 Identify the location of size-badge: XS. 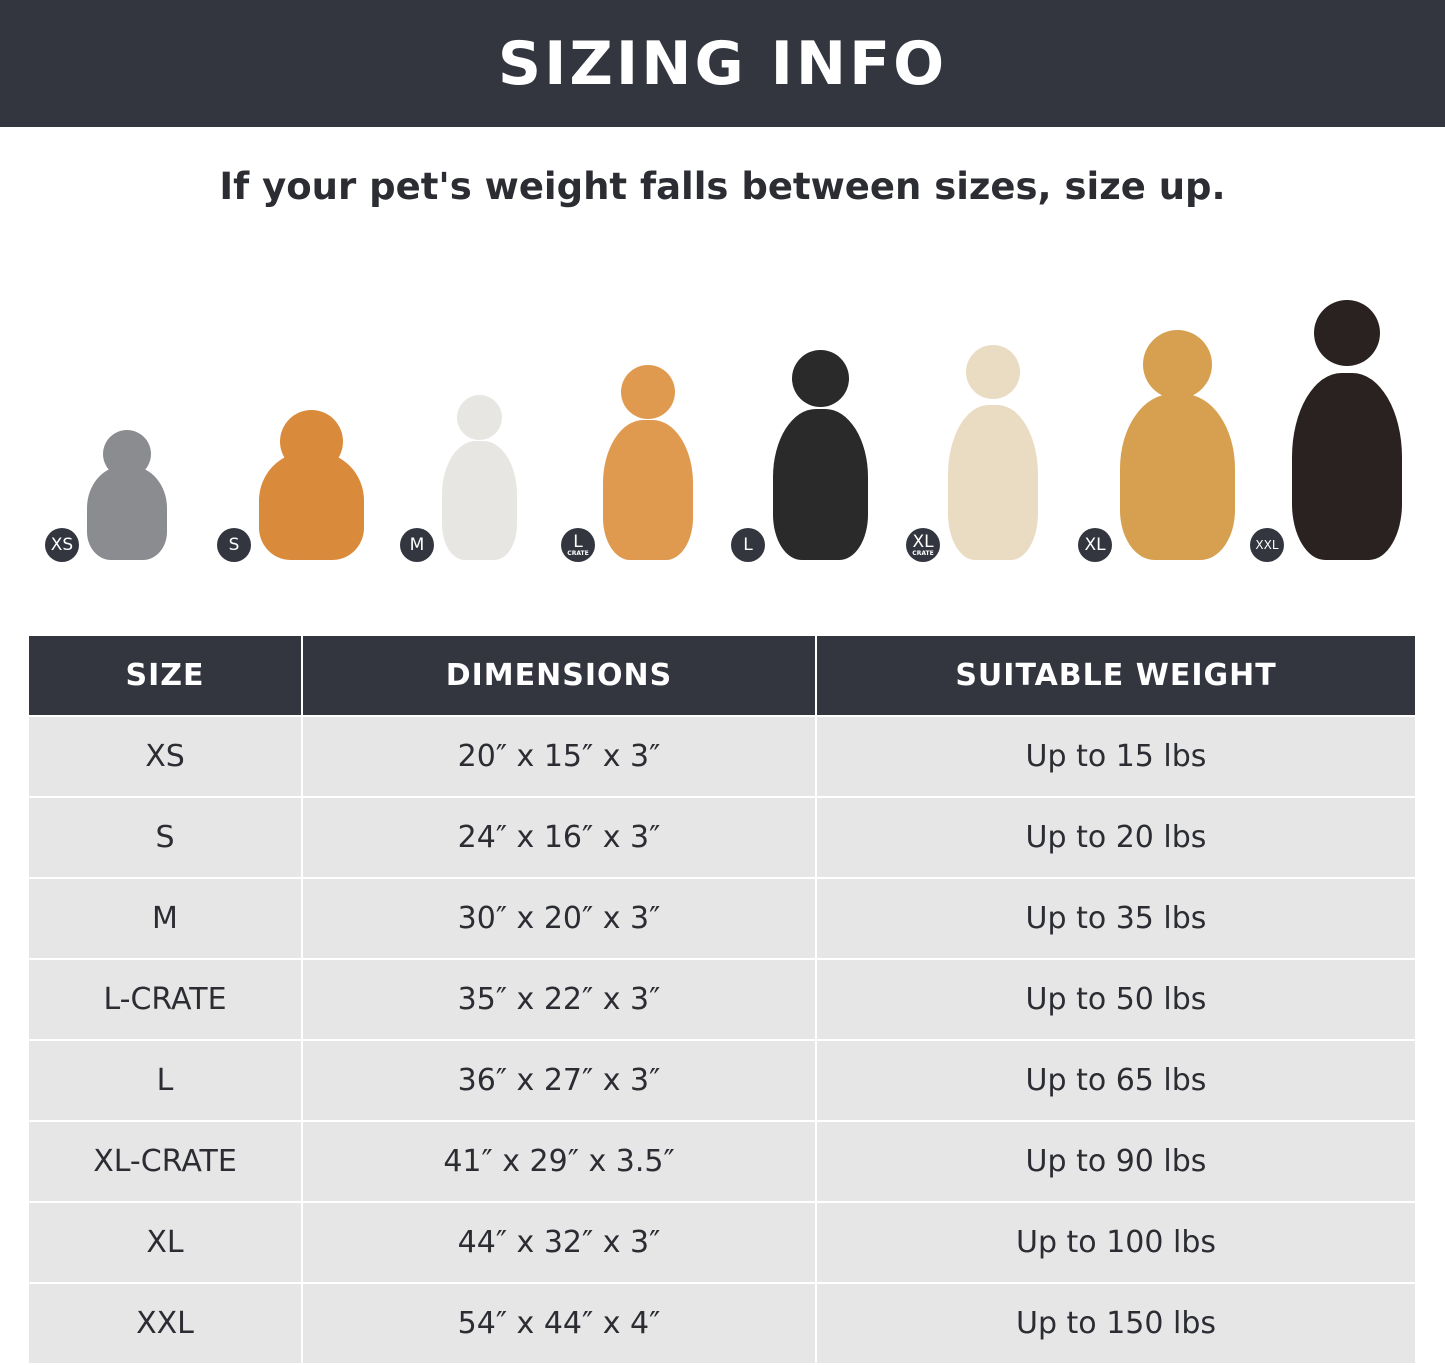
(62, 545).